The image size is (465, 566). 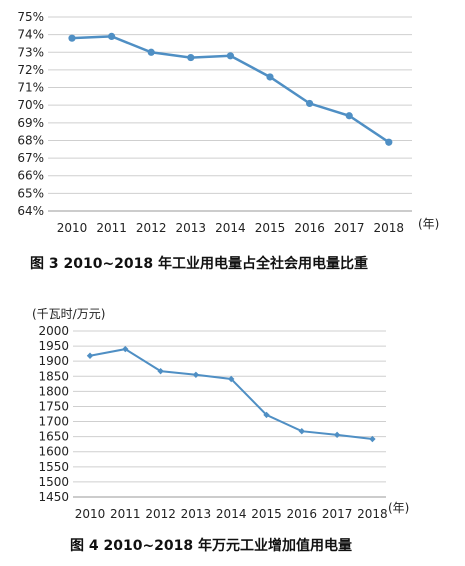 I want to click on c2-y-tick-label: 1500, so click(x=53, y=482).